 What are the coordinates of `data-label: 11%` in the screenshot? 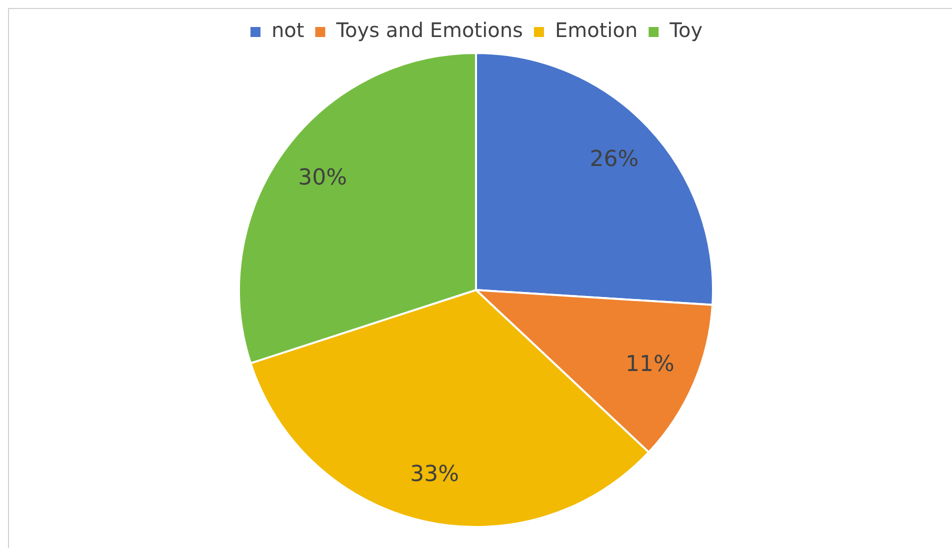 It's located at (650, 365).